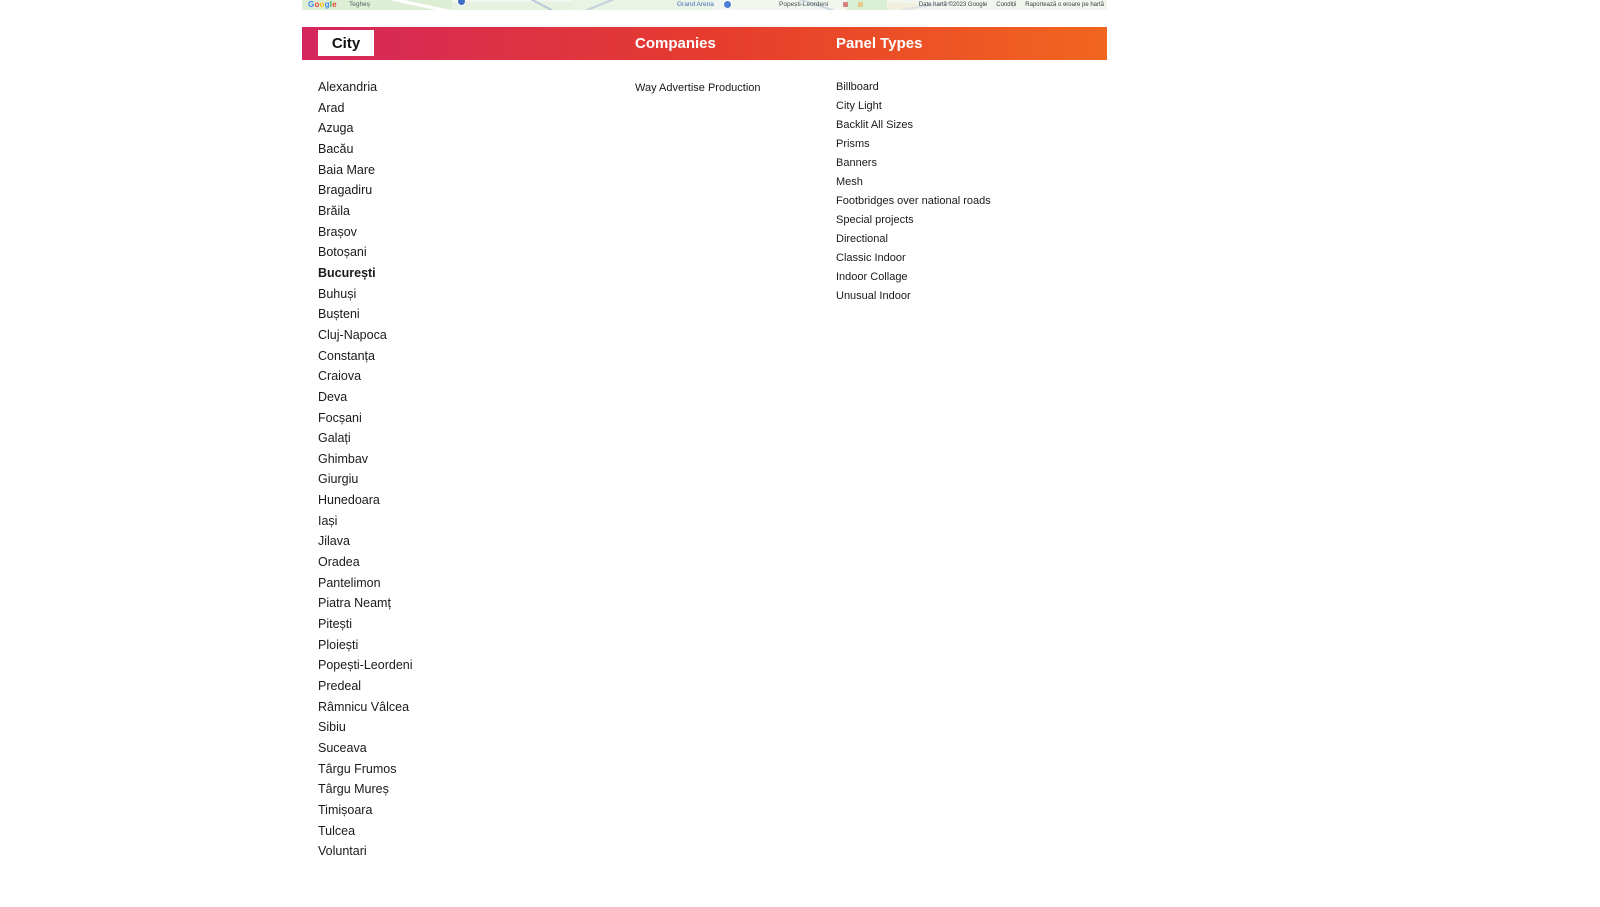 This screenshot has height=907, width=1600. What do you see at coordinates (1006, 5) in the screenshot?
I see `map-terms-link: Condiții` at bounding box center [1006, 5].